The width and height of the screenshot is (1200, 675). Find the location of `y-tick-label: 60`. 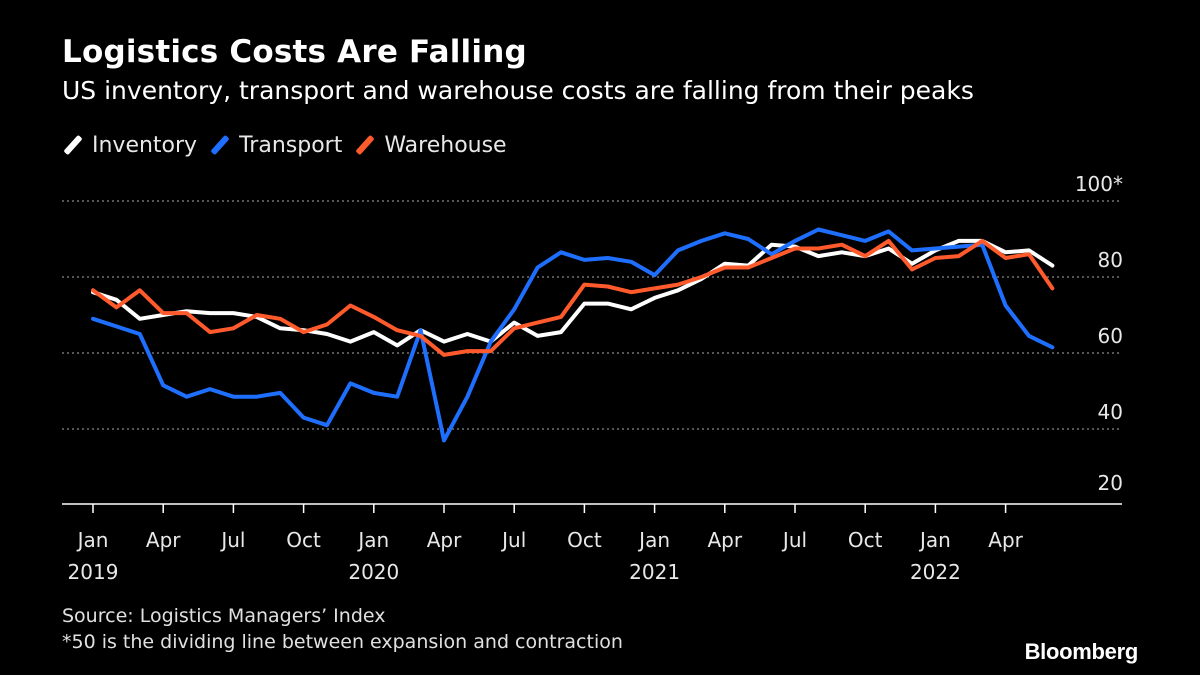

y-tick-label: 60 is located at coordinates (1110, 336).